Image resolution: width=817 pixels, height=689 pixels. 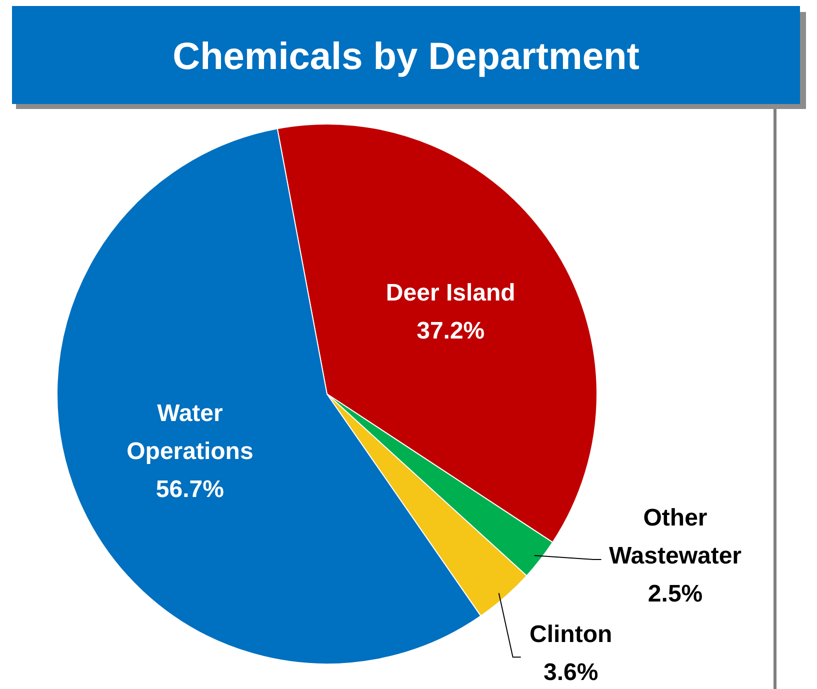 I want to click on data-label: 56.7%, so click(x=190, y=489).